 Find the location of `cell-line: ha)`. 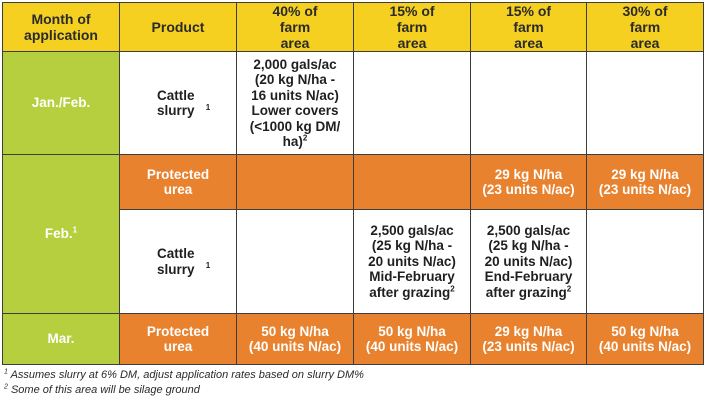

cell-line: ha) is located at coordinates (292, 141).